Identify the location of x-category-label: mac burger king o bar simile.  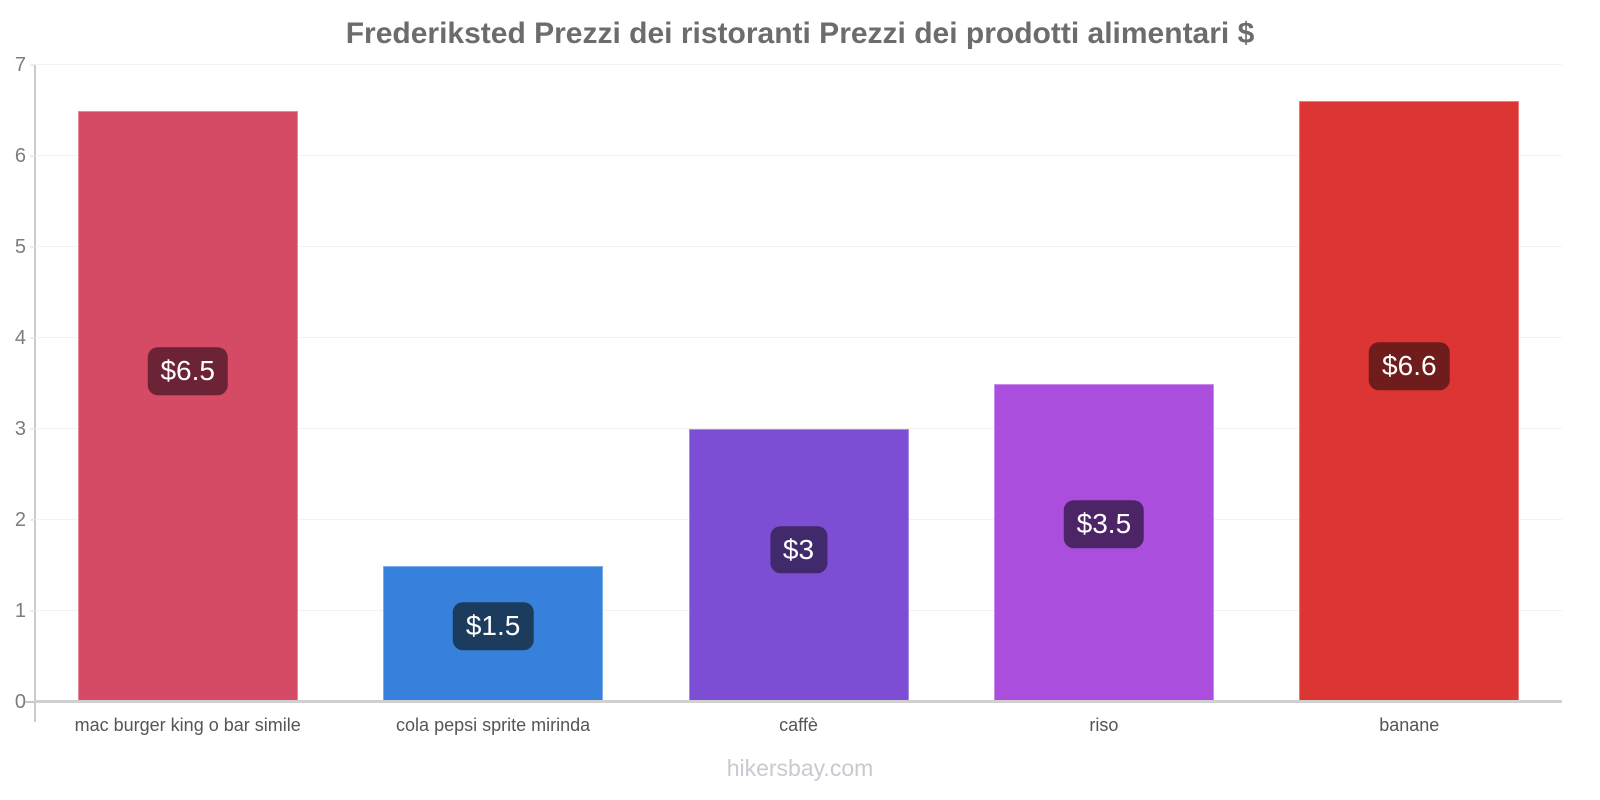
(187, 725).